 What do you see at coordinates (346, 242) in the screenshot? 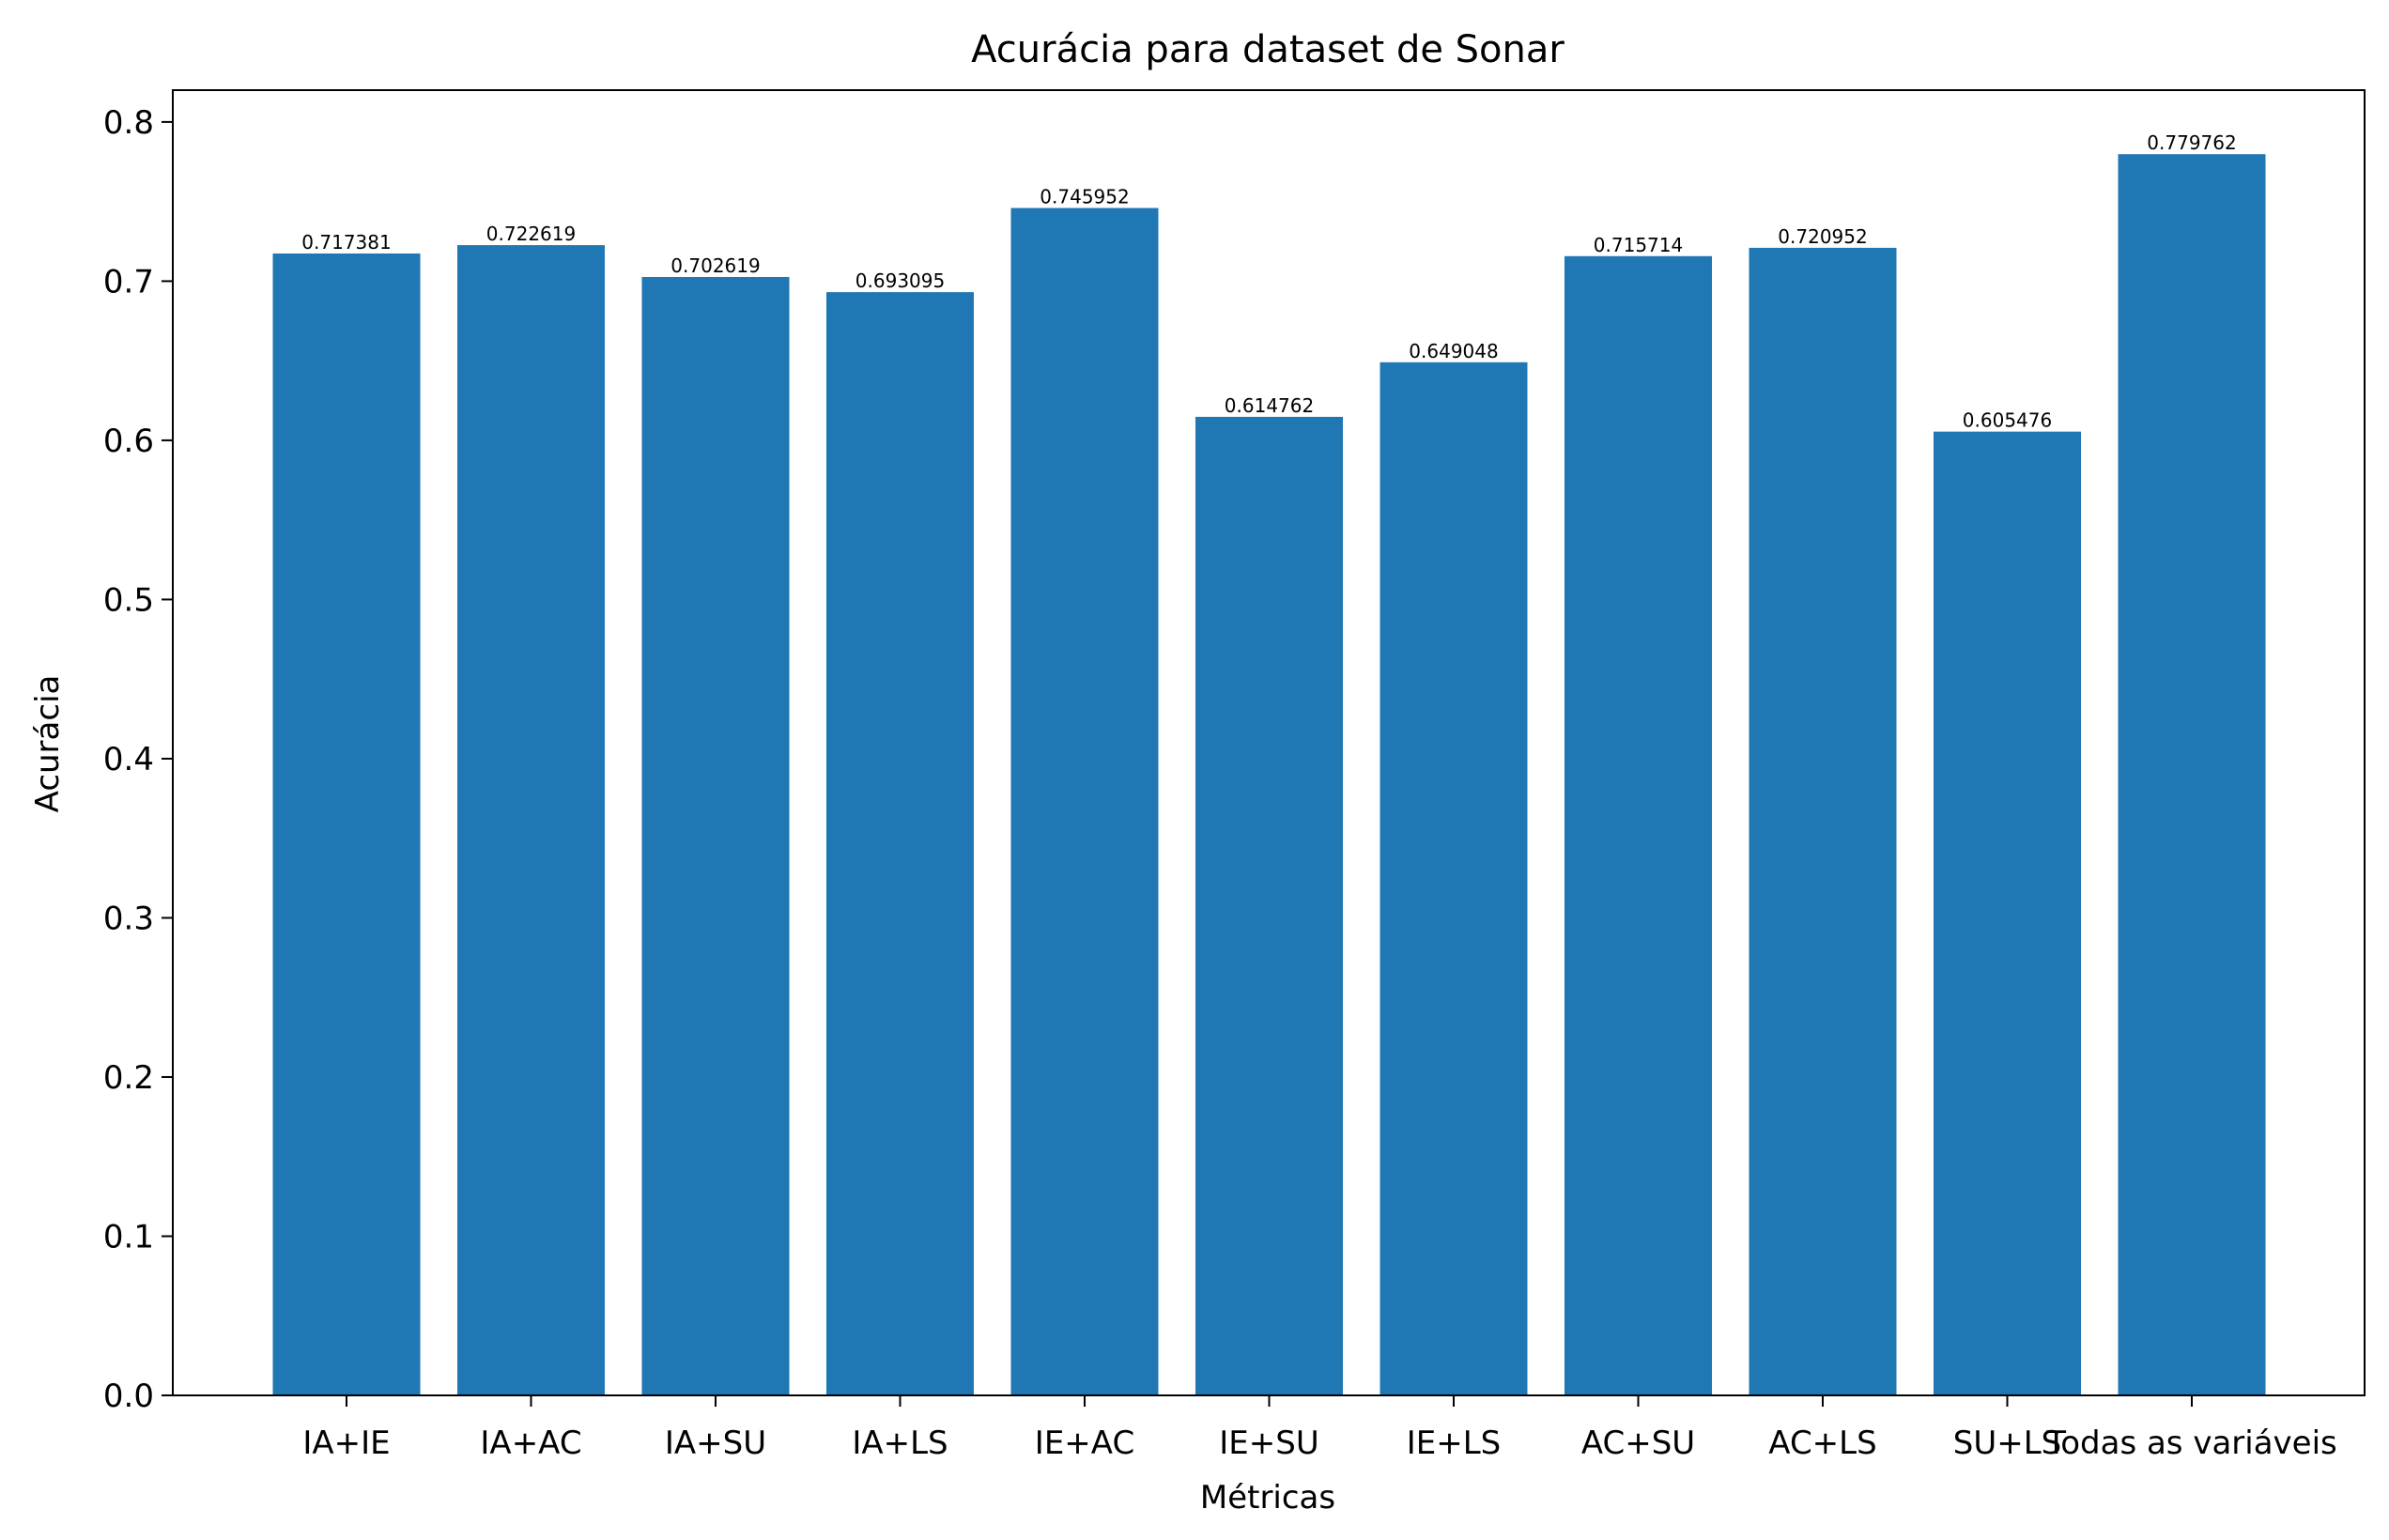
I see `bar-value-label: 0.717381` at bounding box center [346, 242].